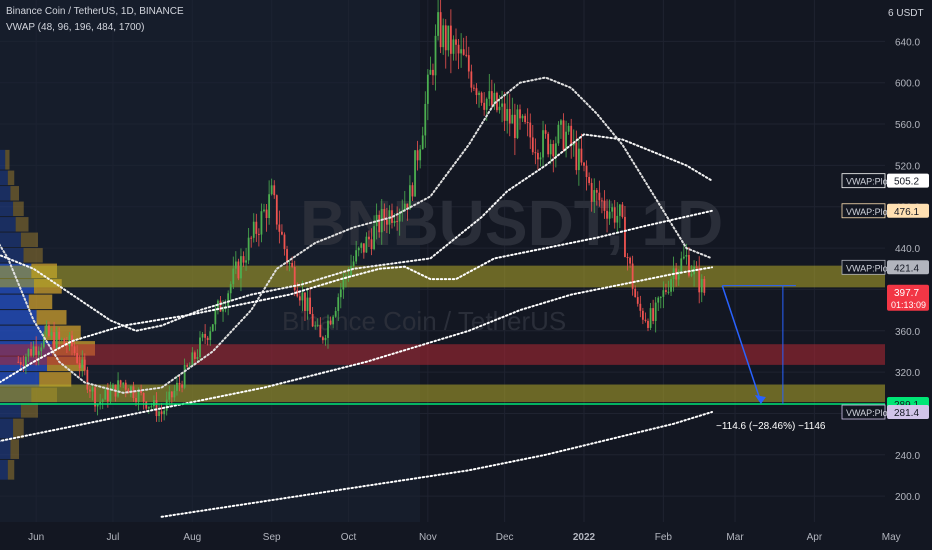 The image size is (932, 550). What do you see at coordinates (664, 537) in the screenshot?
I see `x-tick-label: Feb` at bounding box center [664, 537].